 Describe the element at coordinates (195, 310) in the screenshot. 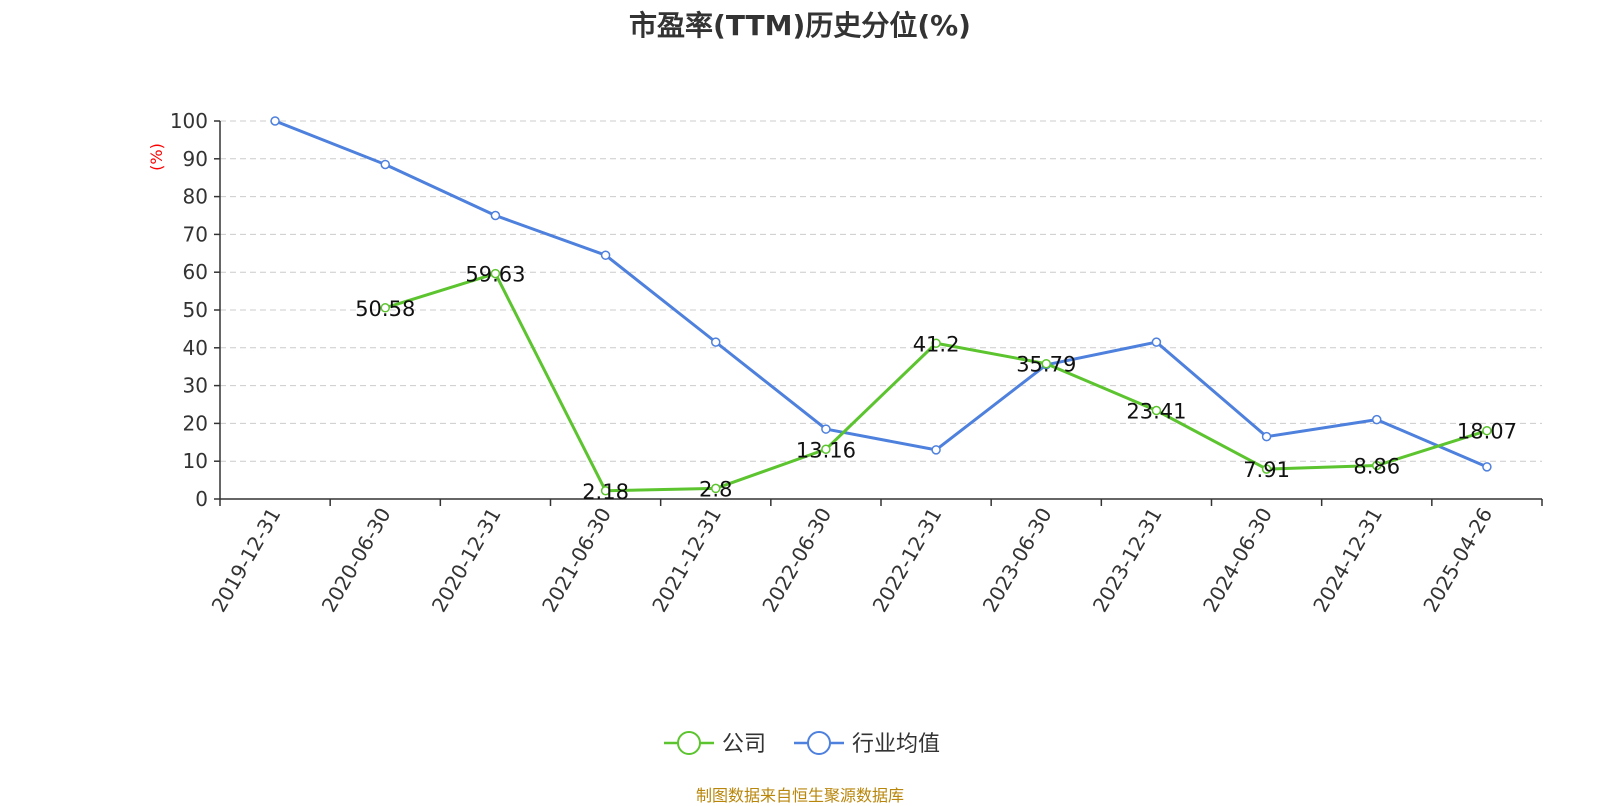

I see `y-tick-label: 50` at that location.